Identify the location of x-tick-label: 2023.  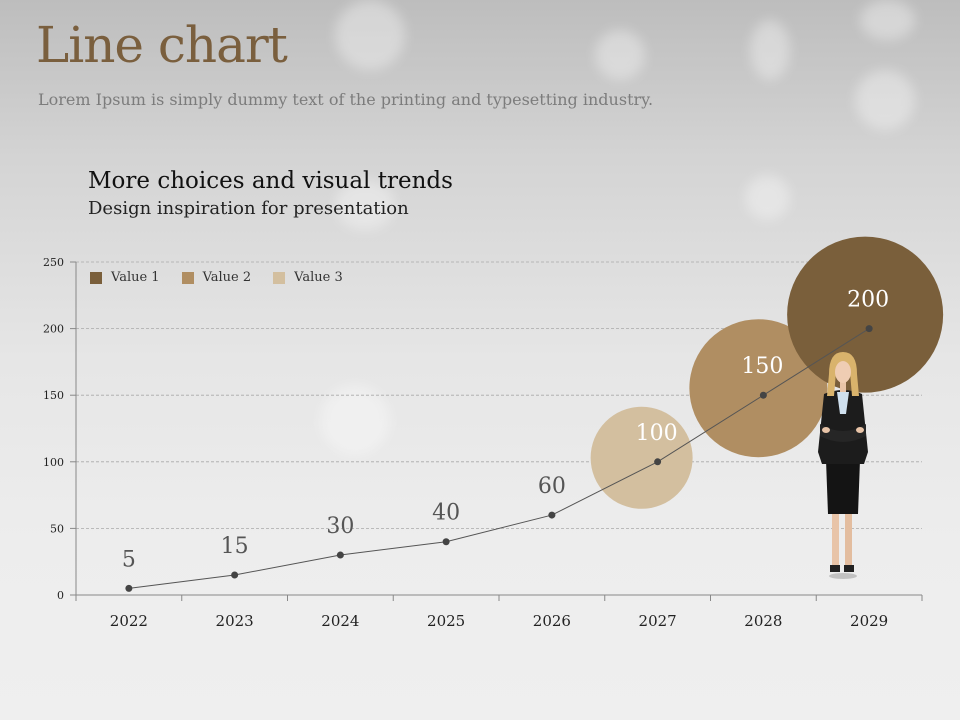
(235, 621).